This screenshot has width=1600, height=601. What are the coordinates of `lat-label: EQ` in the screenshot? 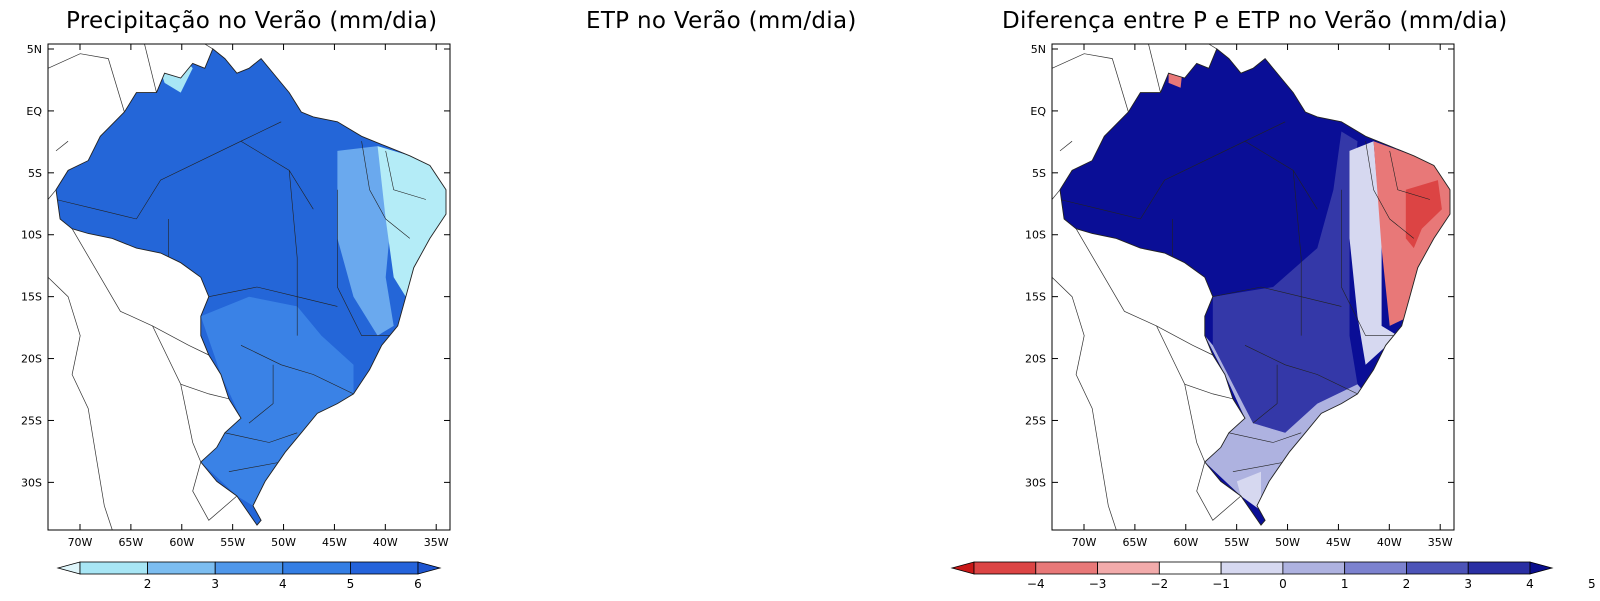 It's located at (1038, 111).